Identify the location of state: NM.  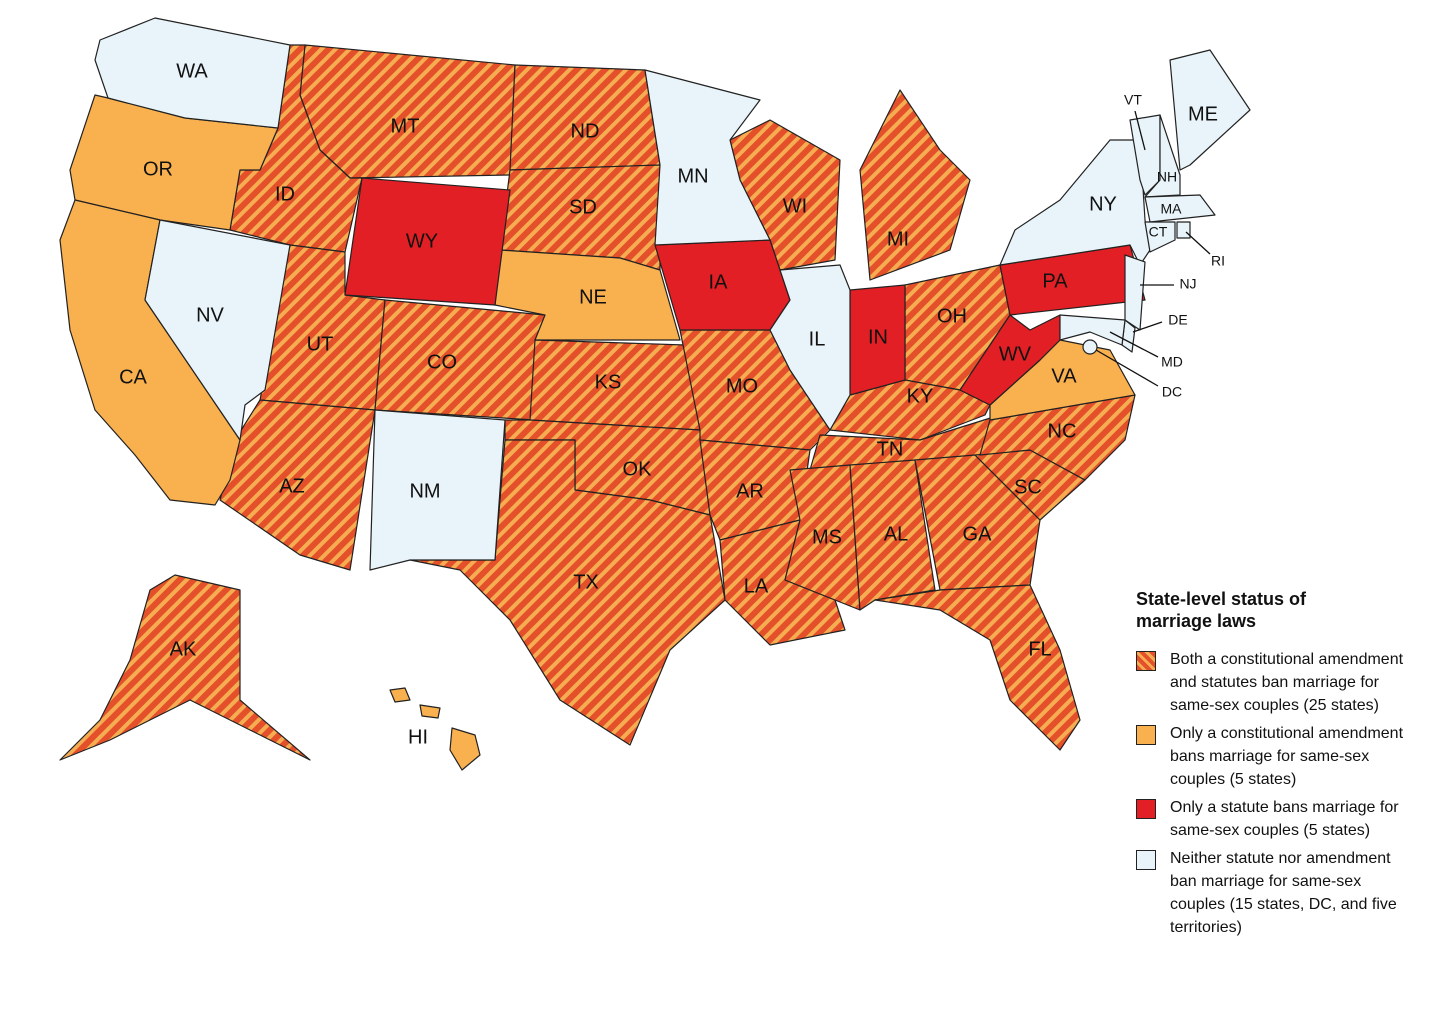
(437, 490).